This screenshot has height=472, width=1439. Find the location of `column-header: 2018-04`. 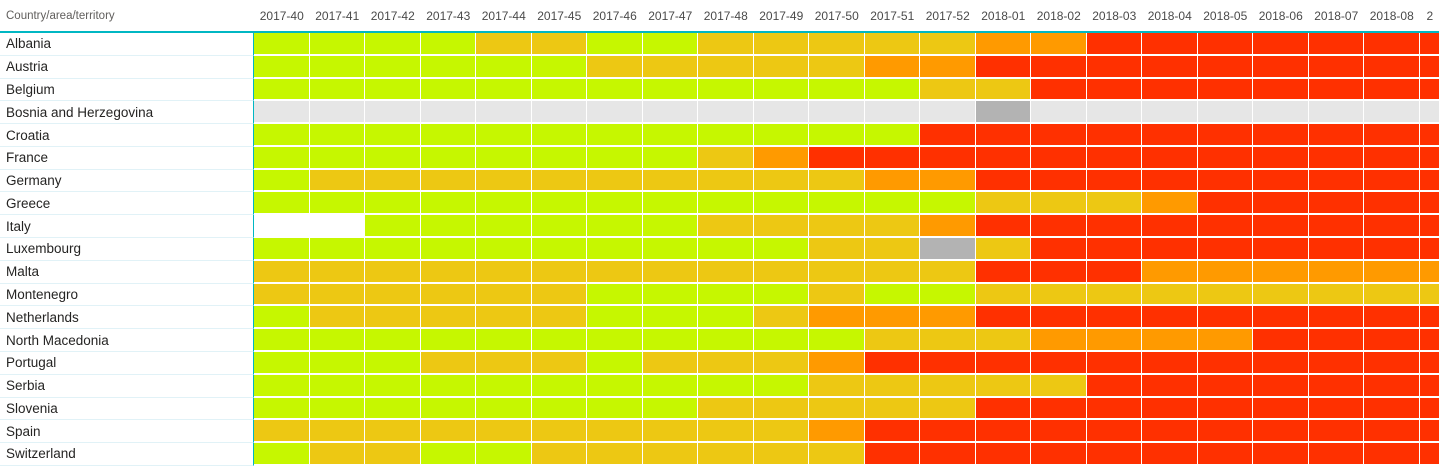

column-header: 2018-04 is located at coordinates (1169, 15).